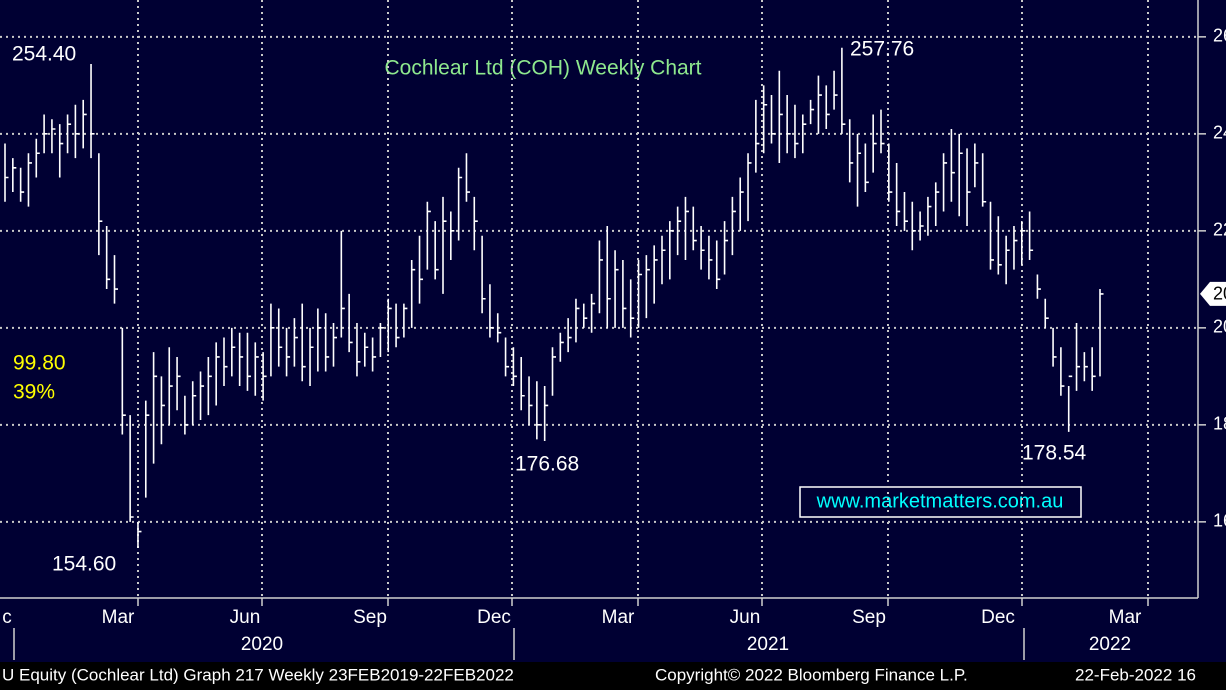 Image resolution: width=1226 pixels, height=690 pixels. Describe the element at coordinates (84, 564) in the screenshot. I see `price-annotation: 154.60` at that location.